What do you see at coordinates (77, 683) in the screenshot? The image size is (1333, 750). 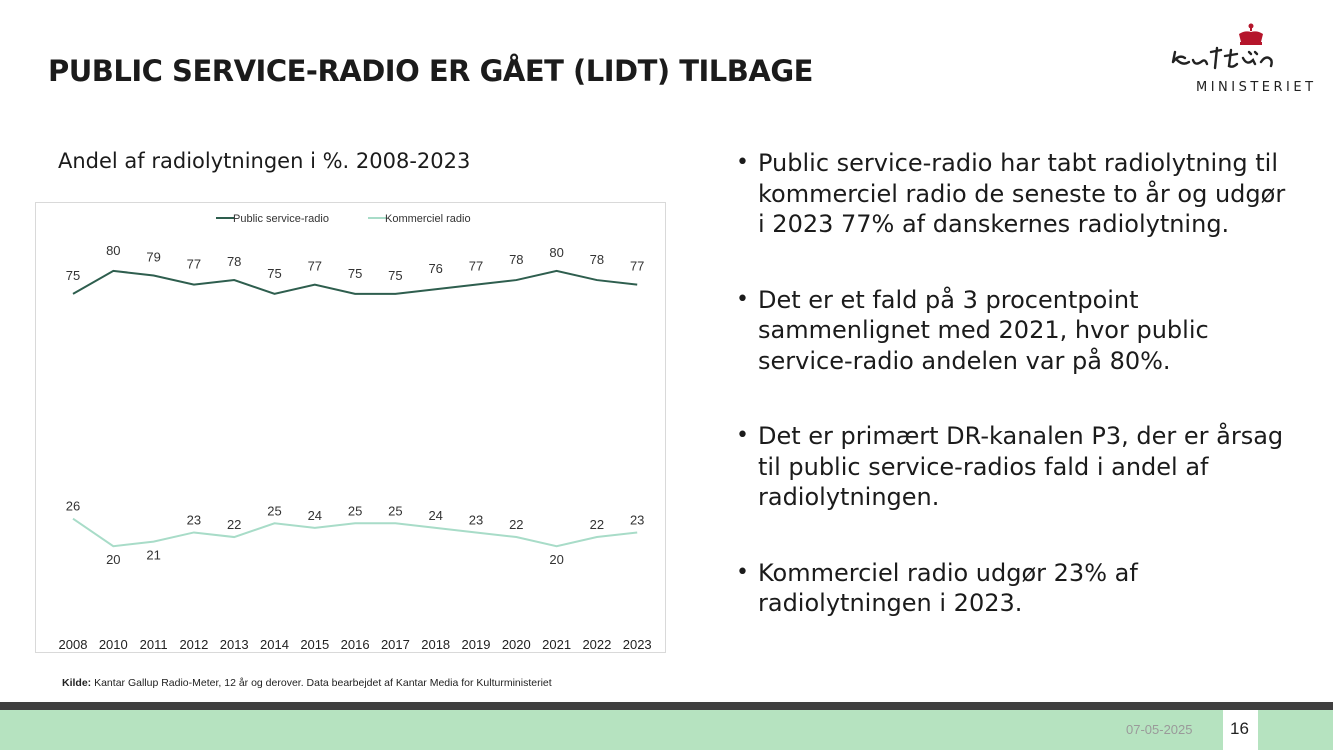 I see `source-label: Kilde:` at bounding box center [77, 683].